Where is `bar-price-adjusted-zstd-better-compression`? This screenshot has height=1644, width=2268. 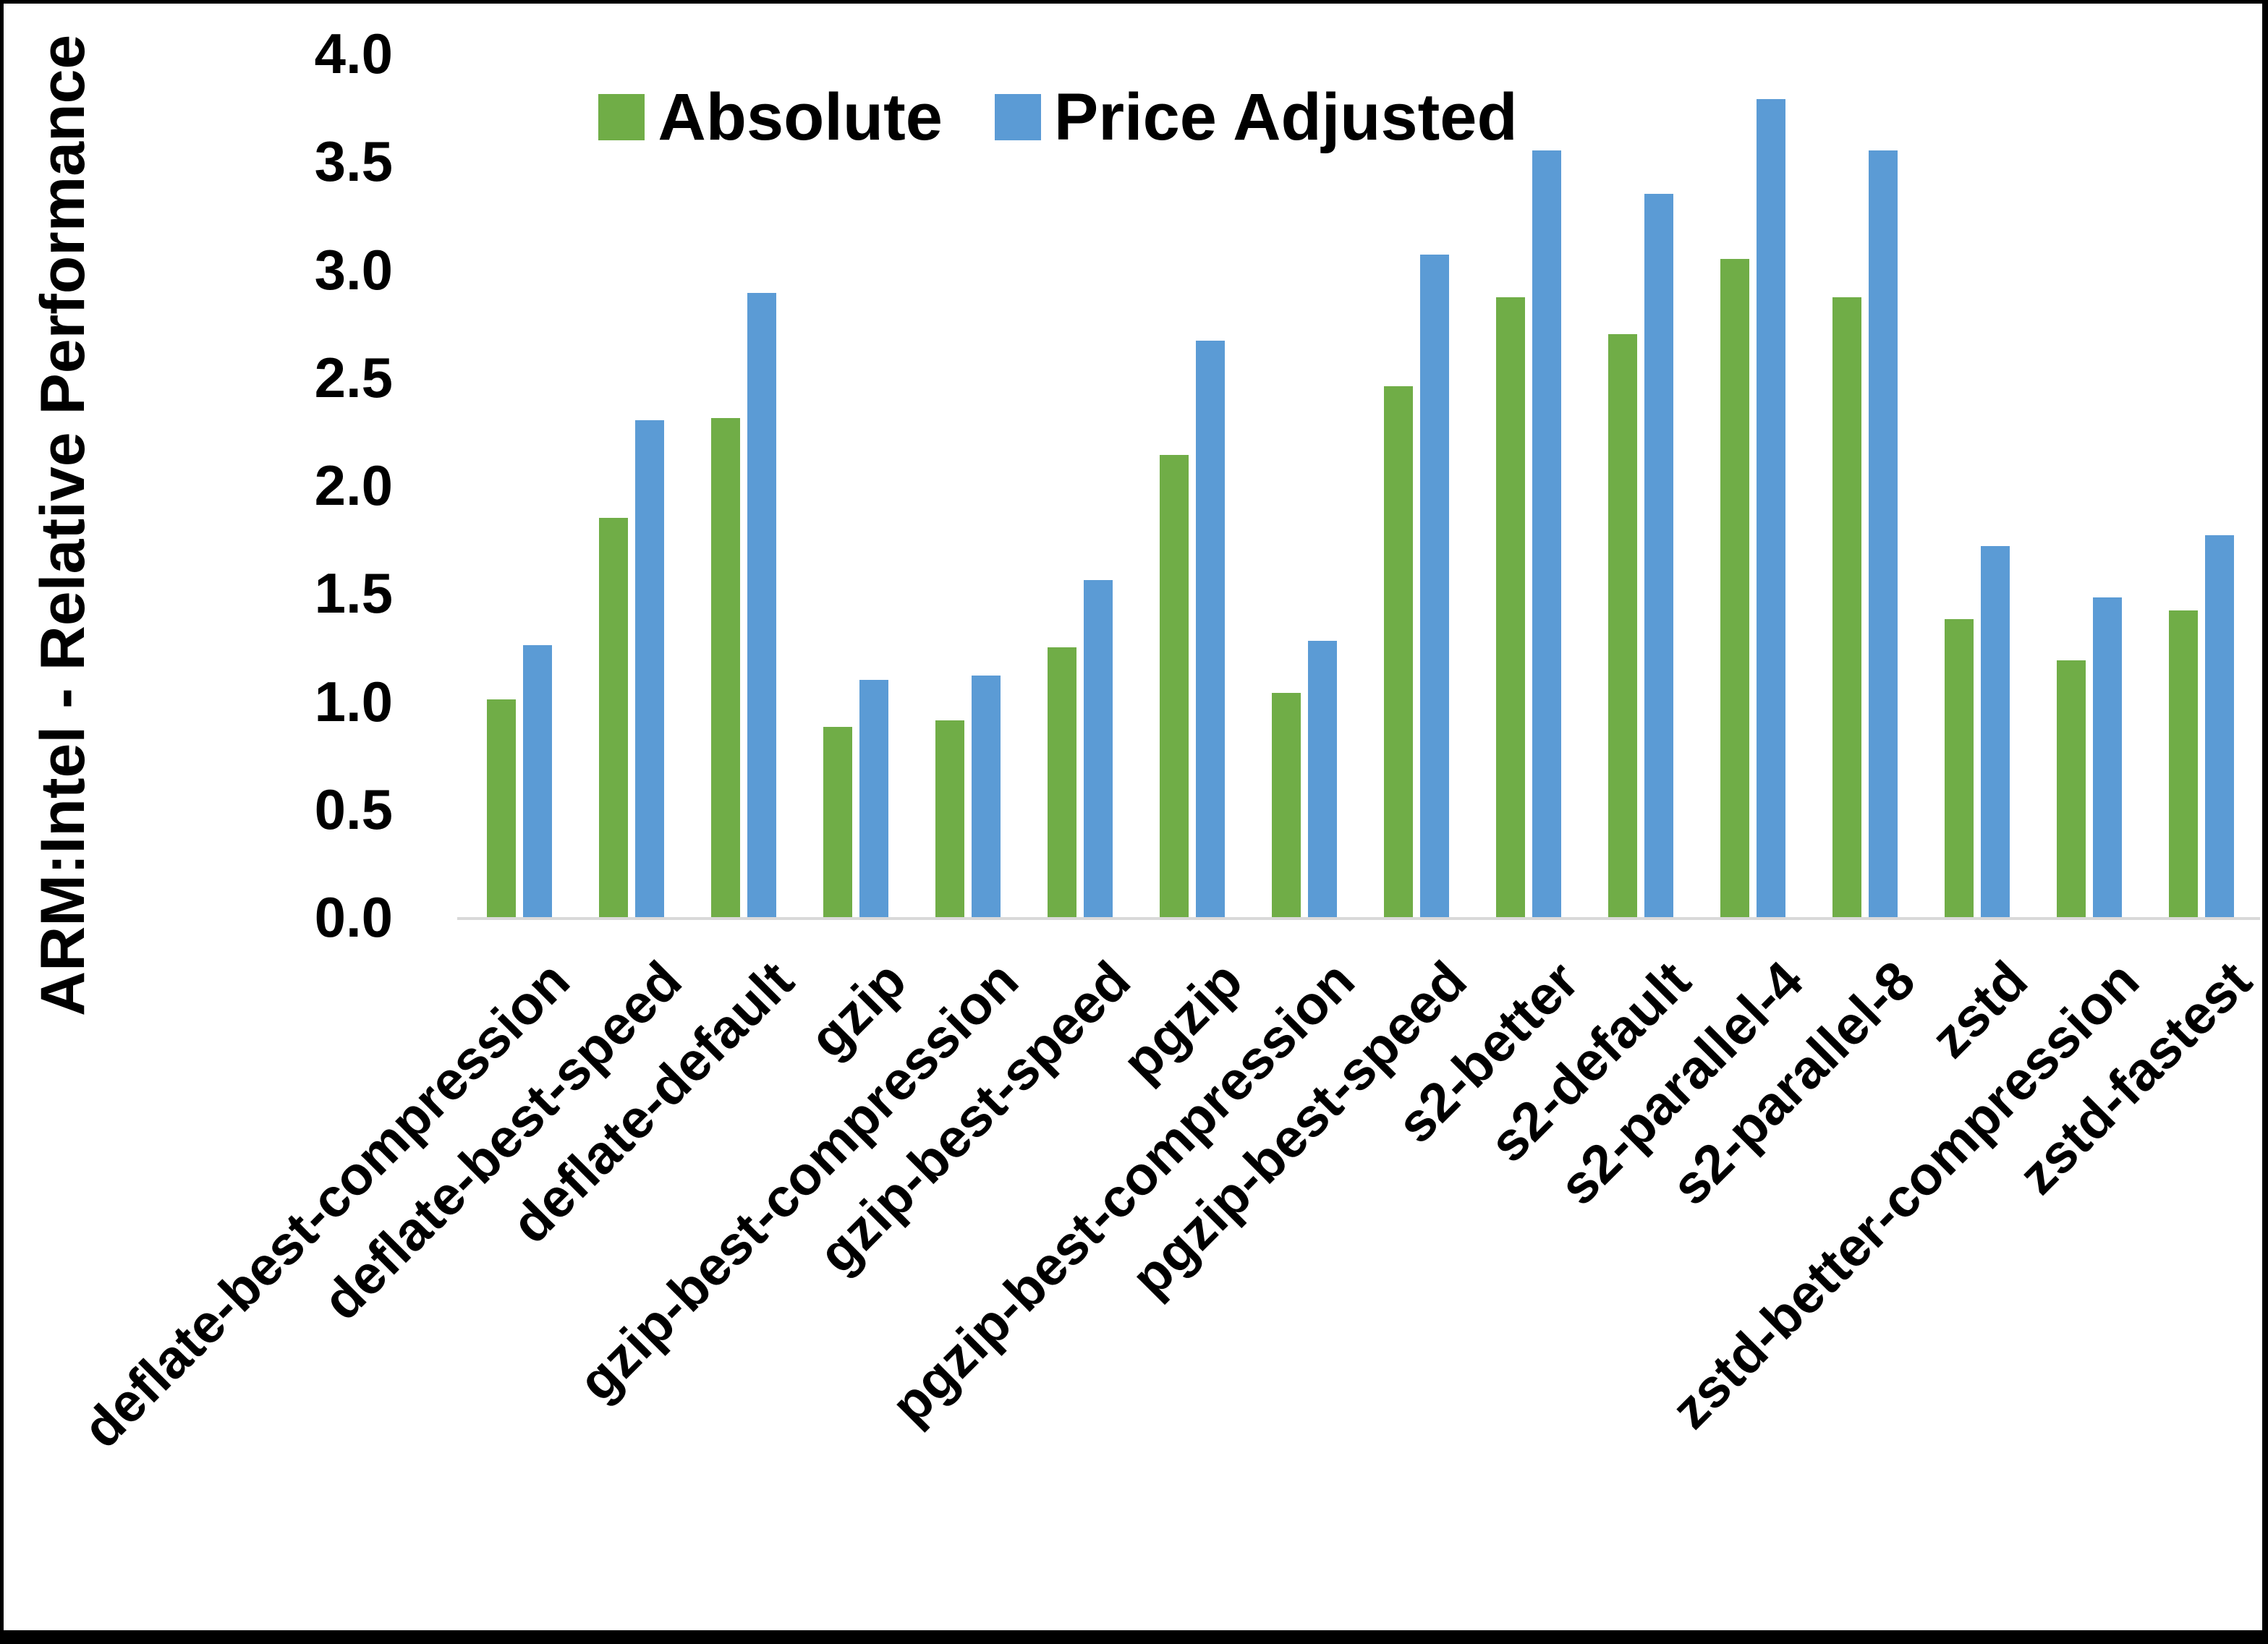 bar-price-adjusted-zstd-better-compression is located at coordinates (2107, 757).